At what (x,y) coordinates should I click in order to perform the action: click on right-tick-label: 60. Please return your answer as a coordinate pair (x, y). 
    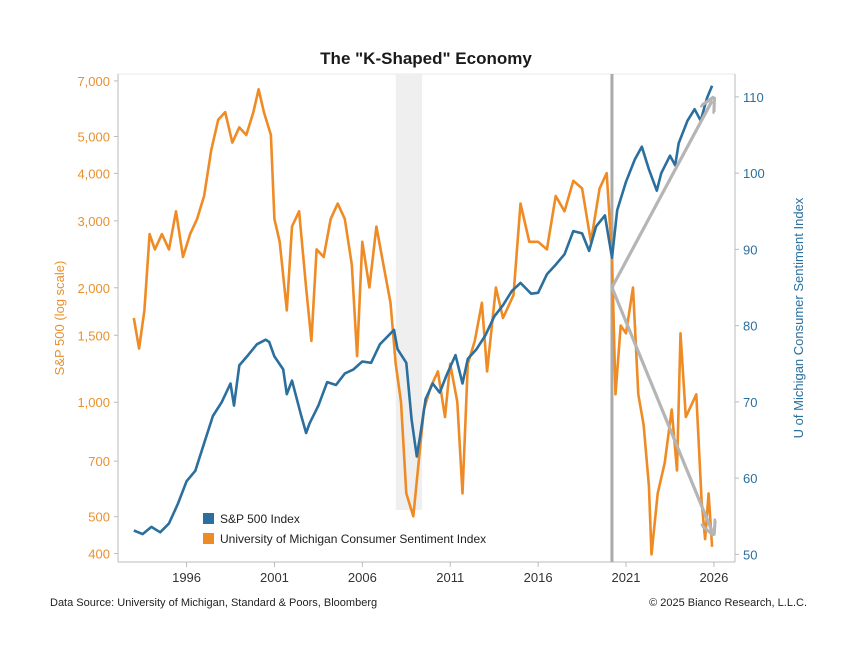
    Looking at the image, I should click on (750, 478).